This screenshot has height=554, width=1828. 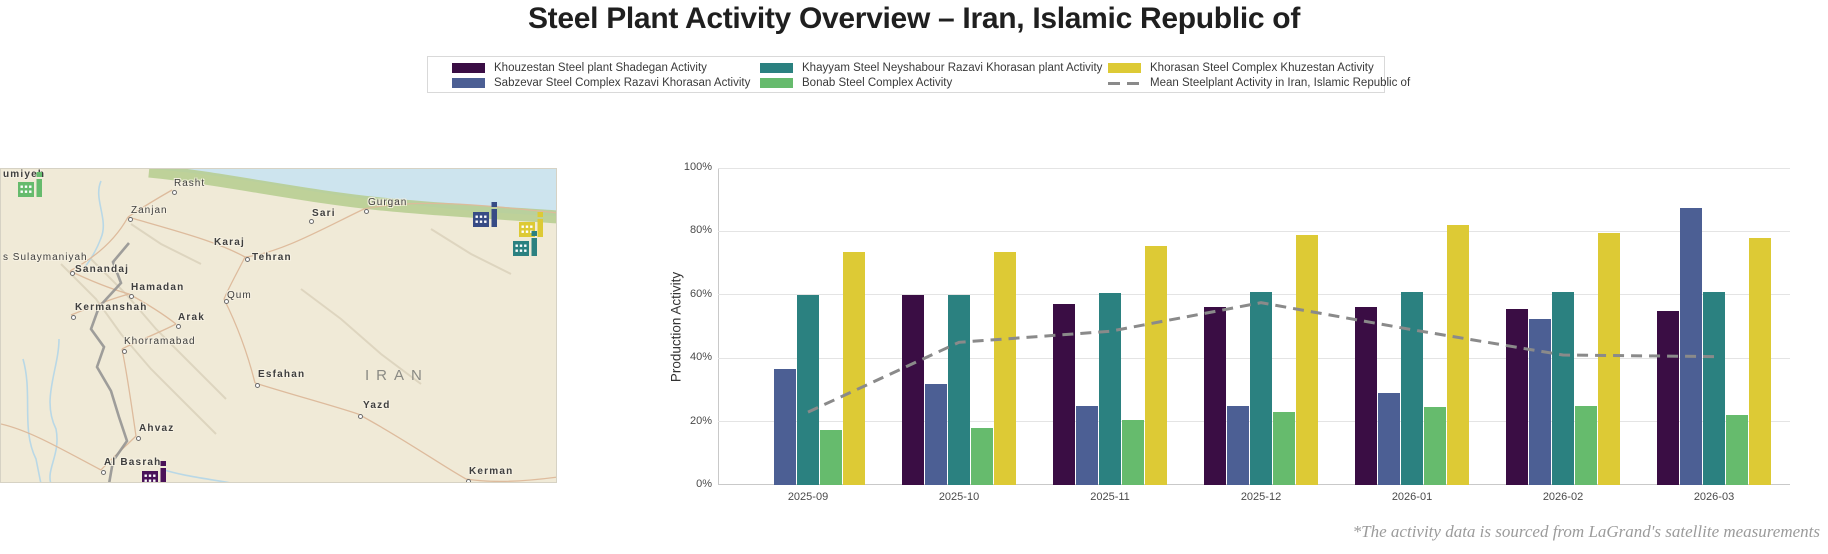 I want to click on map-city-label: Yazd, so click(x=377, y=405).